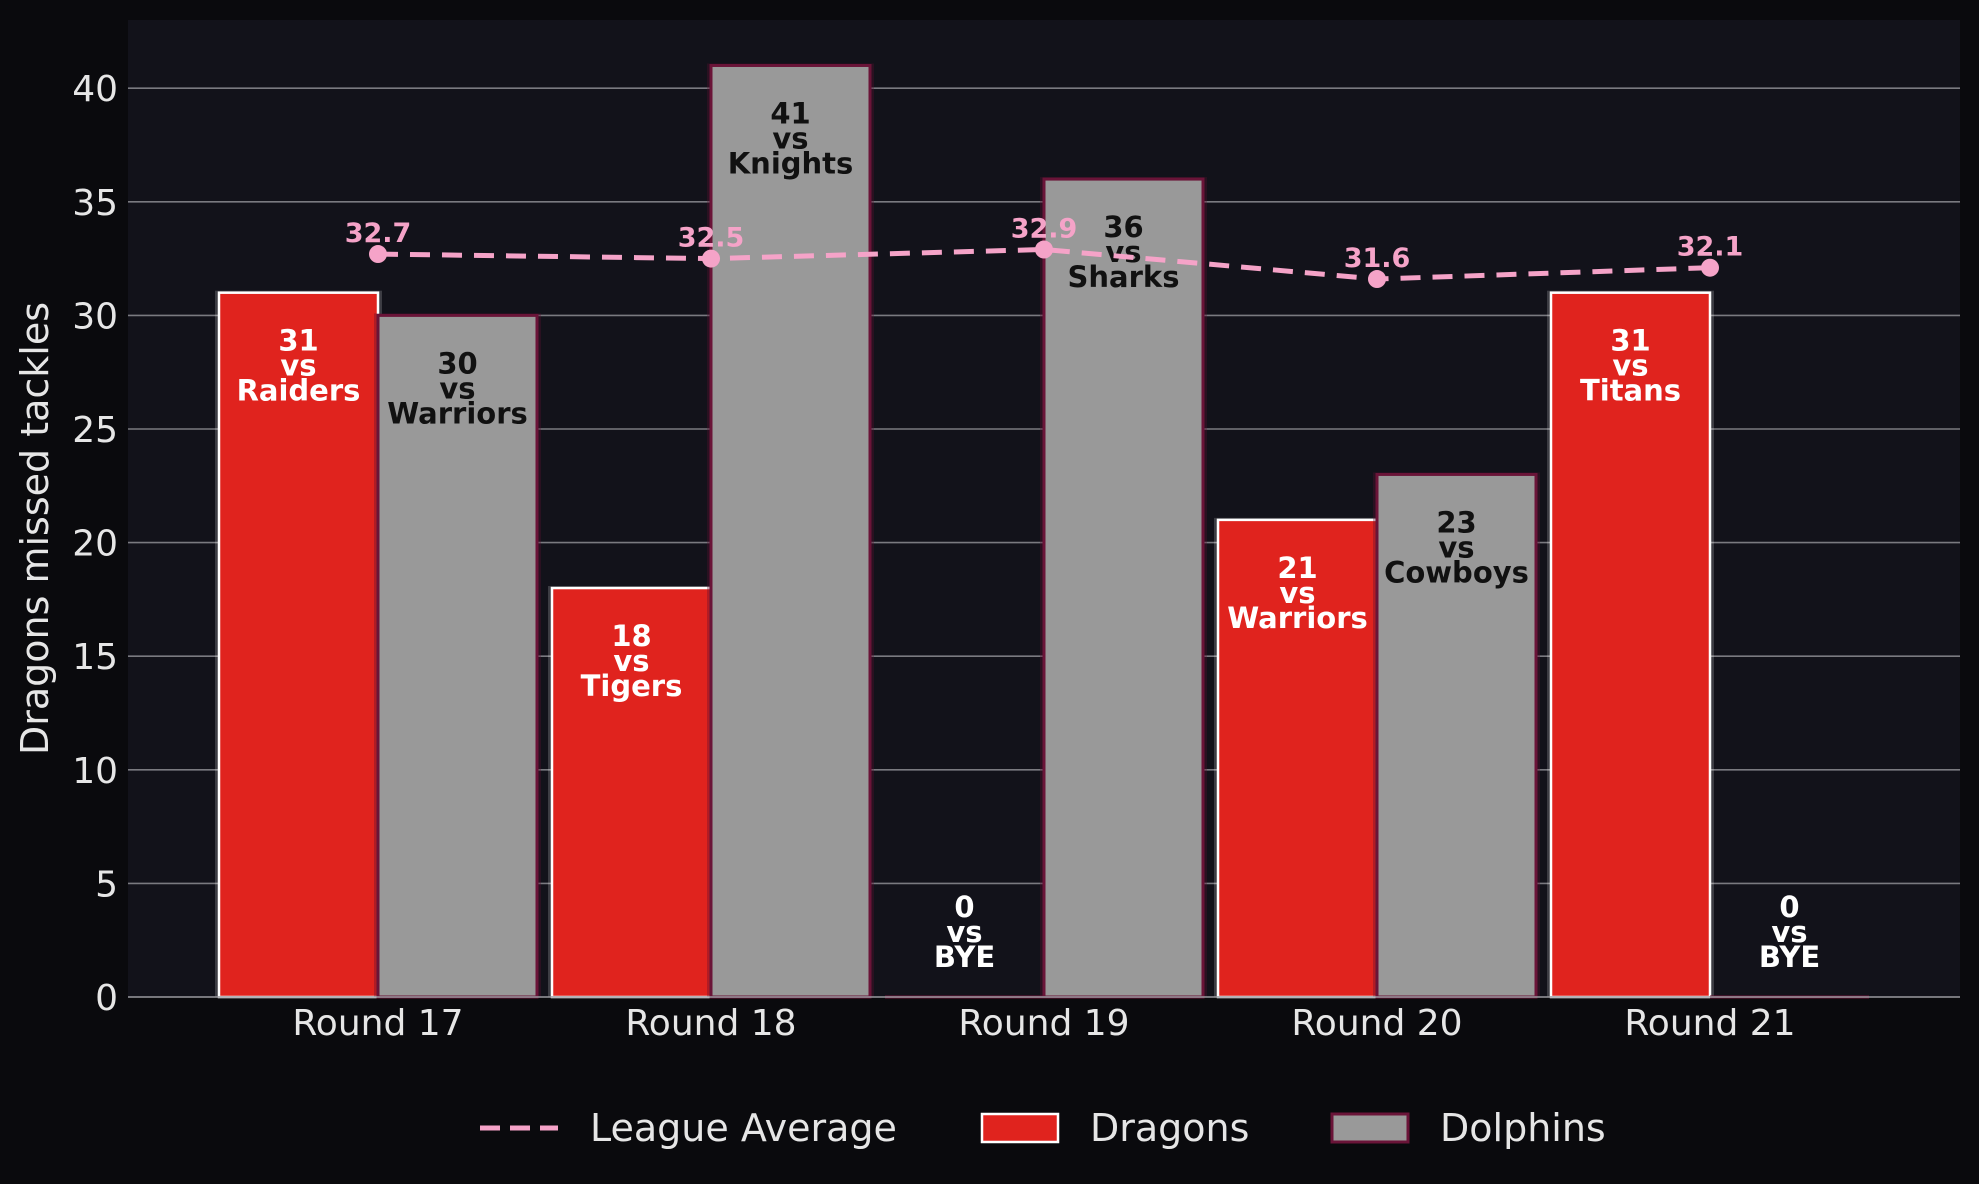 This screenshot has width=1979, height=1184. I want to click on x-tick-label: Round 21, so click(1709, 1023).